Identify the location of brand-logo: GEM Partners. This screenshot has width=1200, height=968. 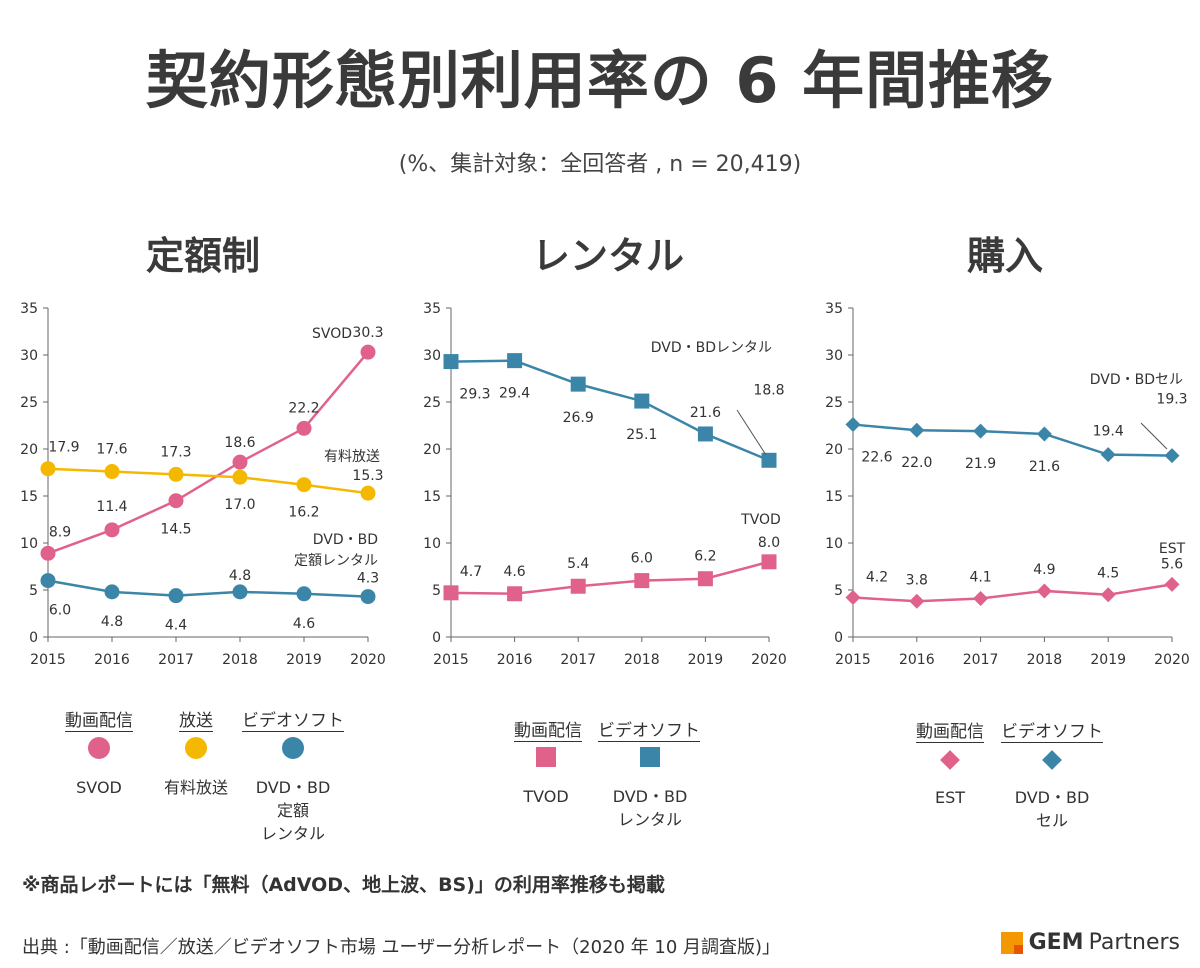
(1090, 942).